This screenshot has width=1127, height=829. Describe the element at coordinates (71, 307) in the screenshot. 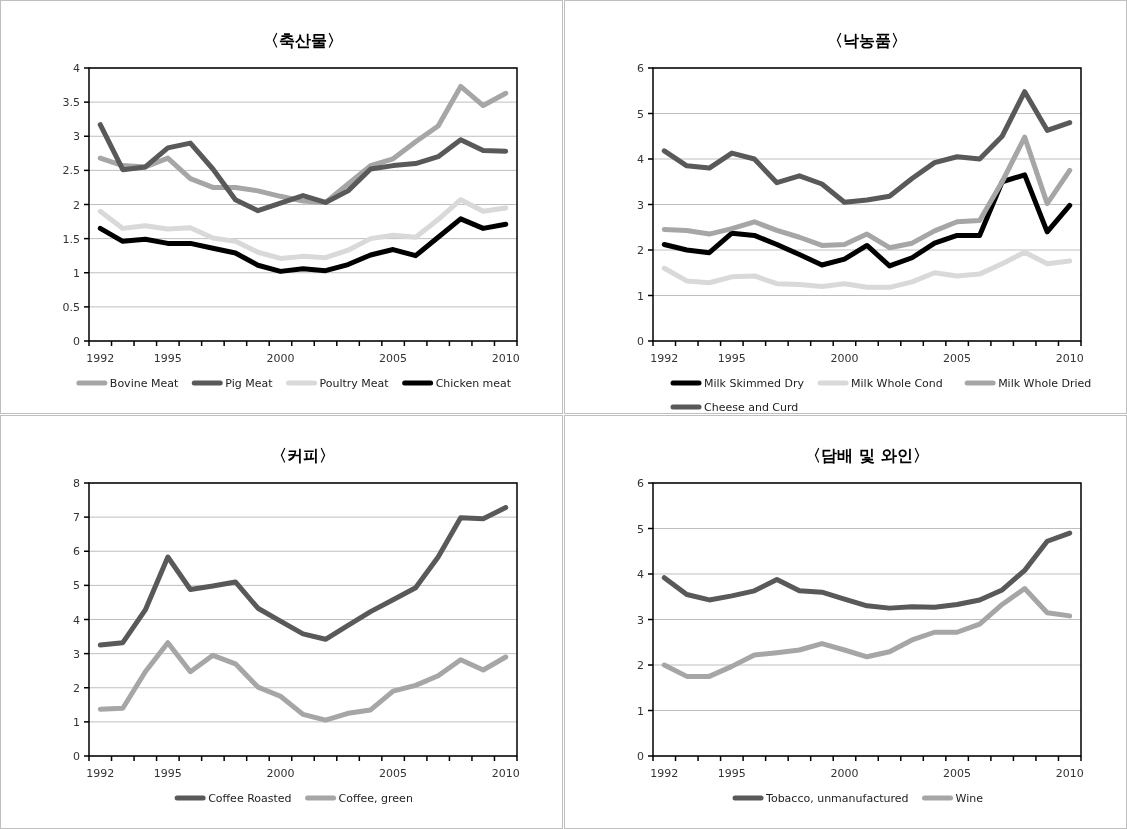

I see `y-tick-label: 0.5` at that location.